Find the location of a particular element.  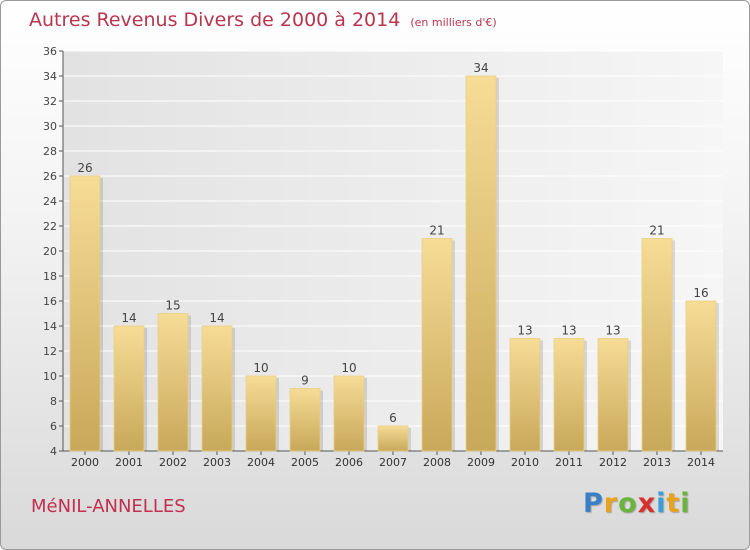

x-tick-label: 2002 is located at coordinates (173, 462).